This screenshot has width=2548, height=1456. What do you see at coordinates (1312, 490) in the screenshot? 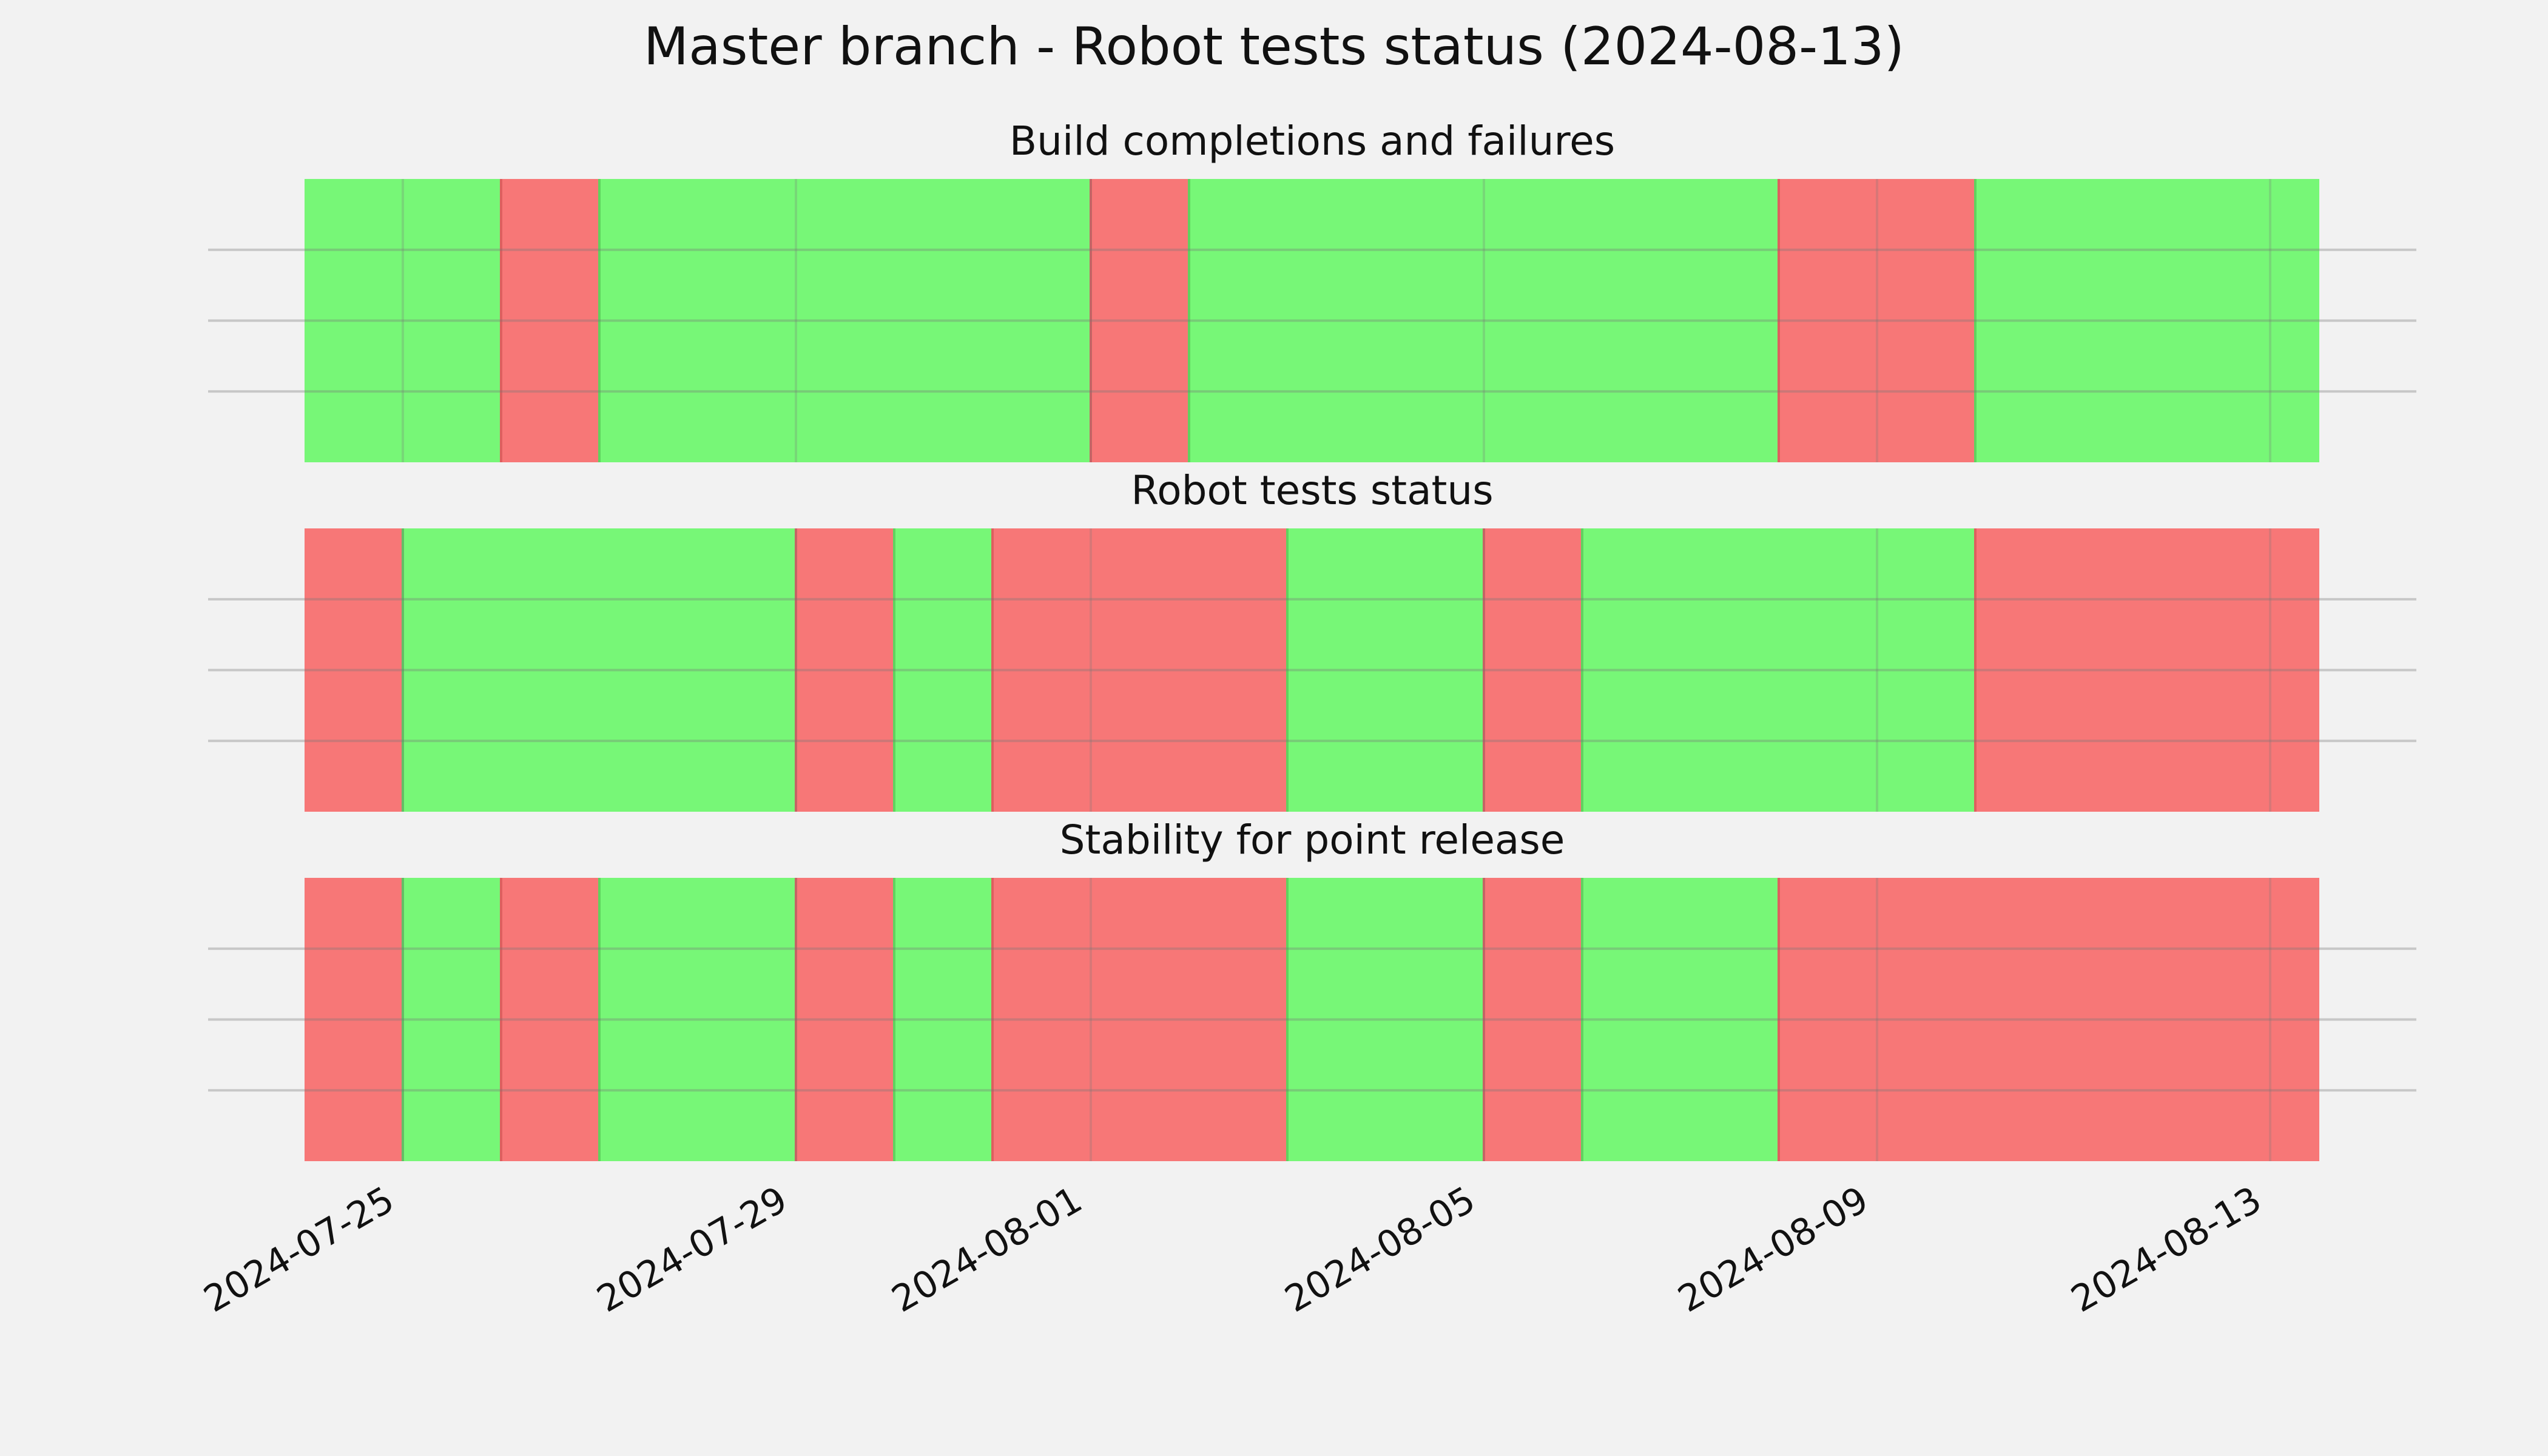
I see `panel-subtitle: Robot tests status` at bounding box center [1312, 490].